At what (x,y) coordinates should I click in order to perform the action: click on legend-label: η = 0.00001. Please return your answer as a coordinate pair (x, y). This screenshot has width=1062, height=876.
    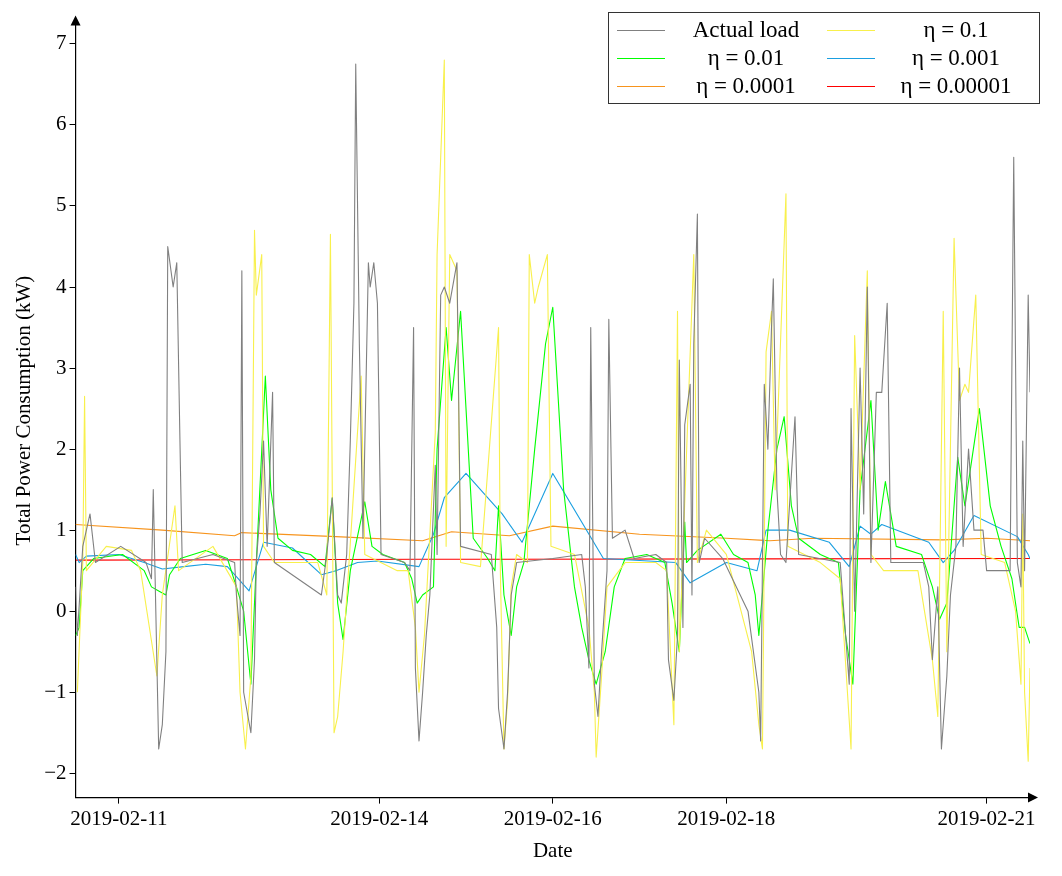
    Looking at the image, I should click on (956, 86).